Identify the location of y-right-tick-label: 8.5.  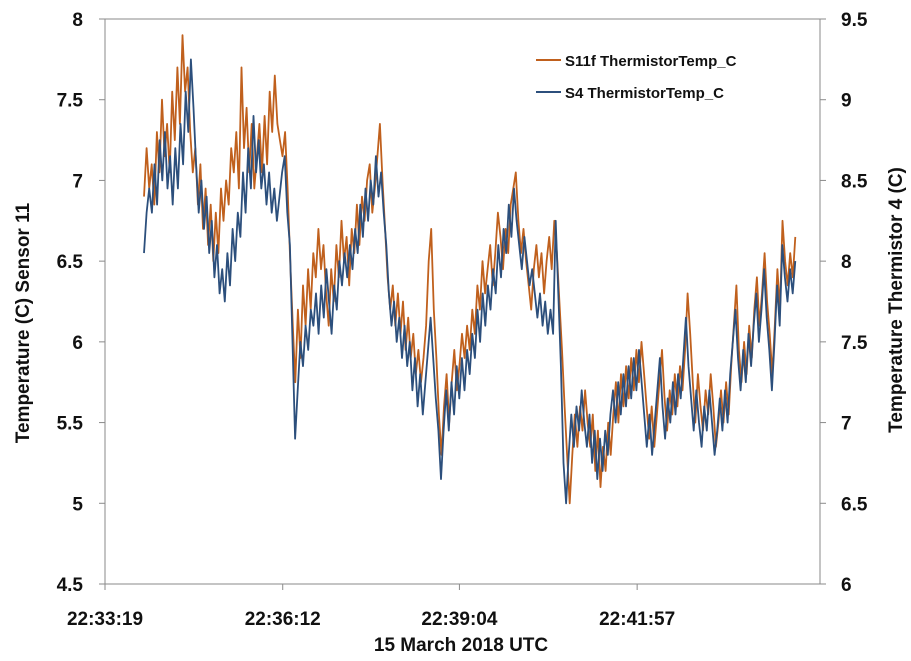
(854, 181).